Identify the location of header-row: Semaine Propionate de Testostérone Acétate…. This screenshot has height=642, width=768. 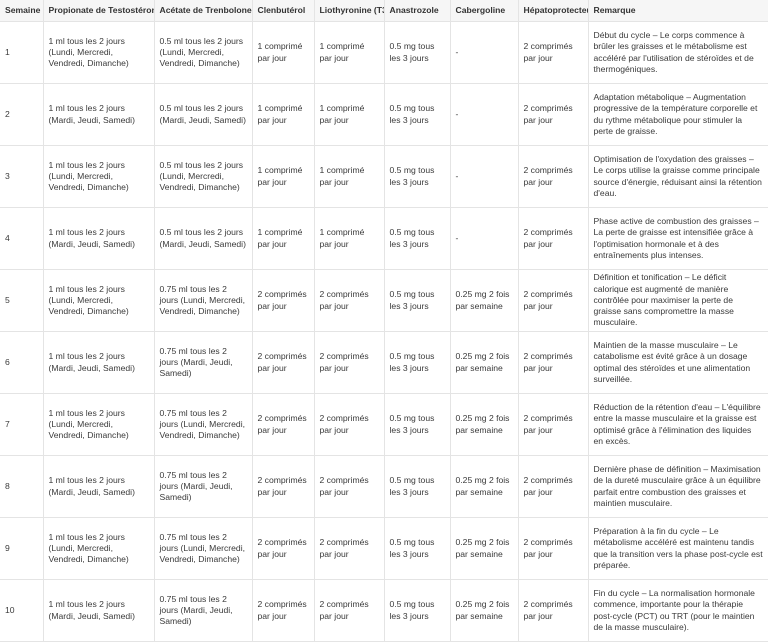
(384, 11).